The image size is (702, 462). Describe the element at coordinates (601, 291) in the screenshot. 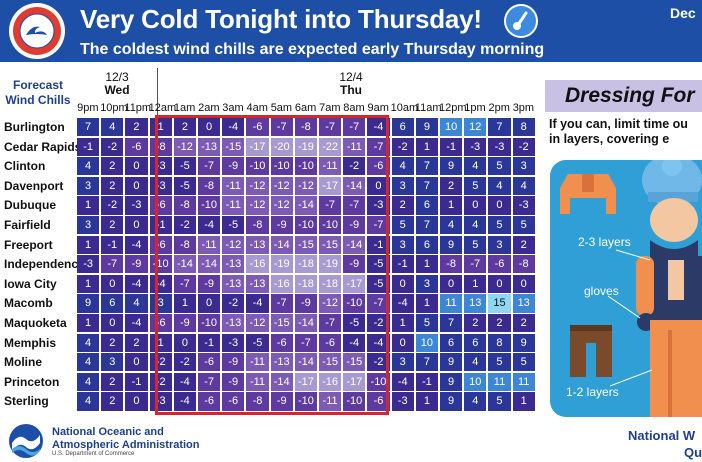

I see `label-gloves: gloves` at that location.